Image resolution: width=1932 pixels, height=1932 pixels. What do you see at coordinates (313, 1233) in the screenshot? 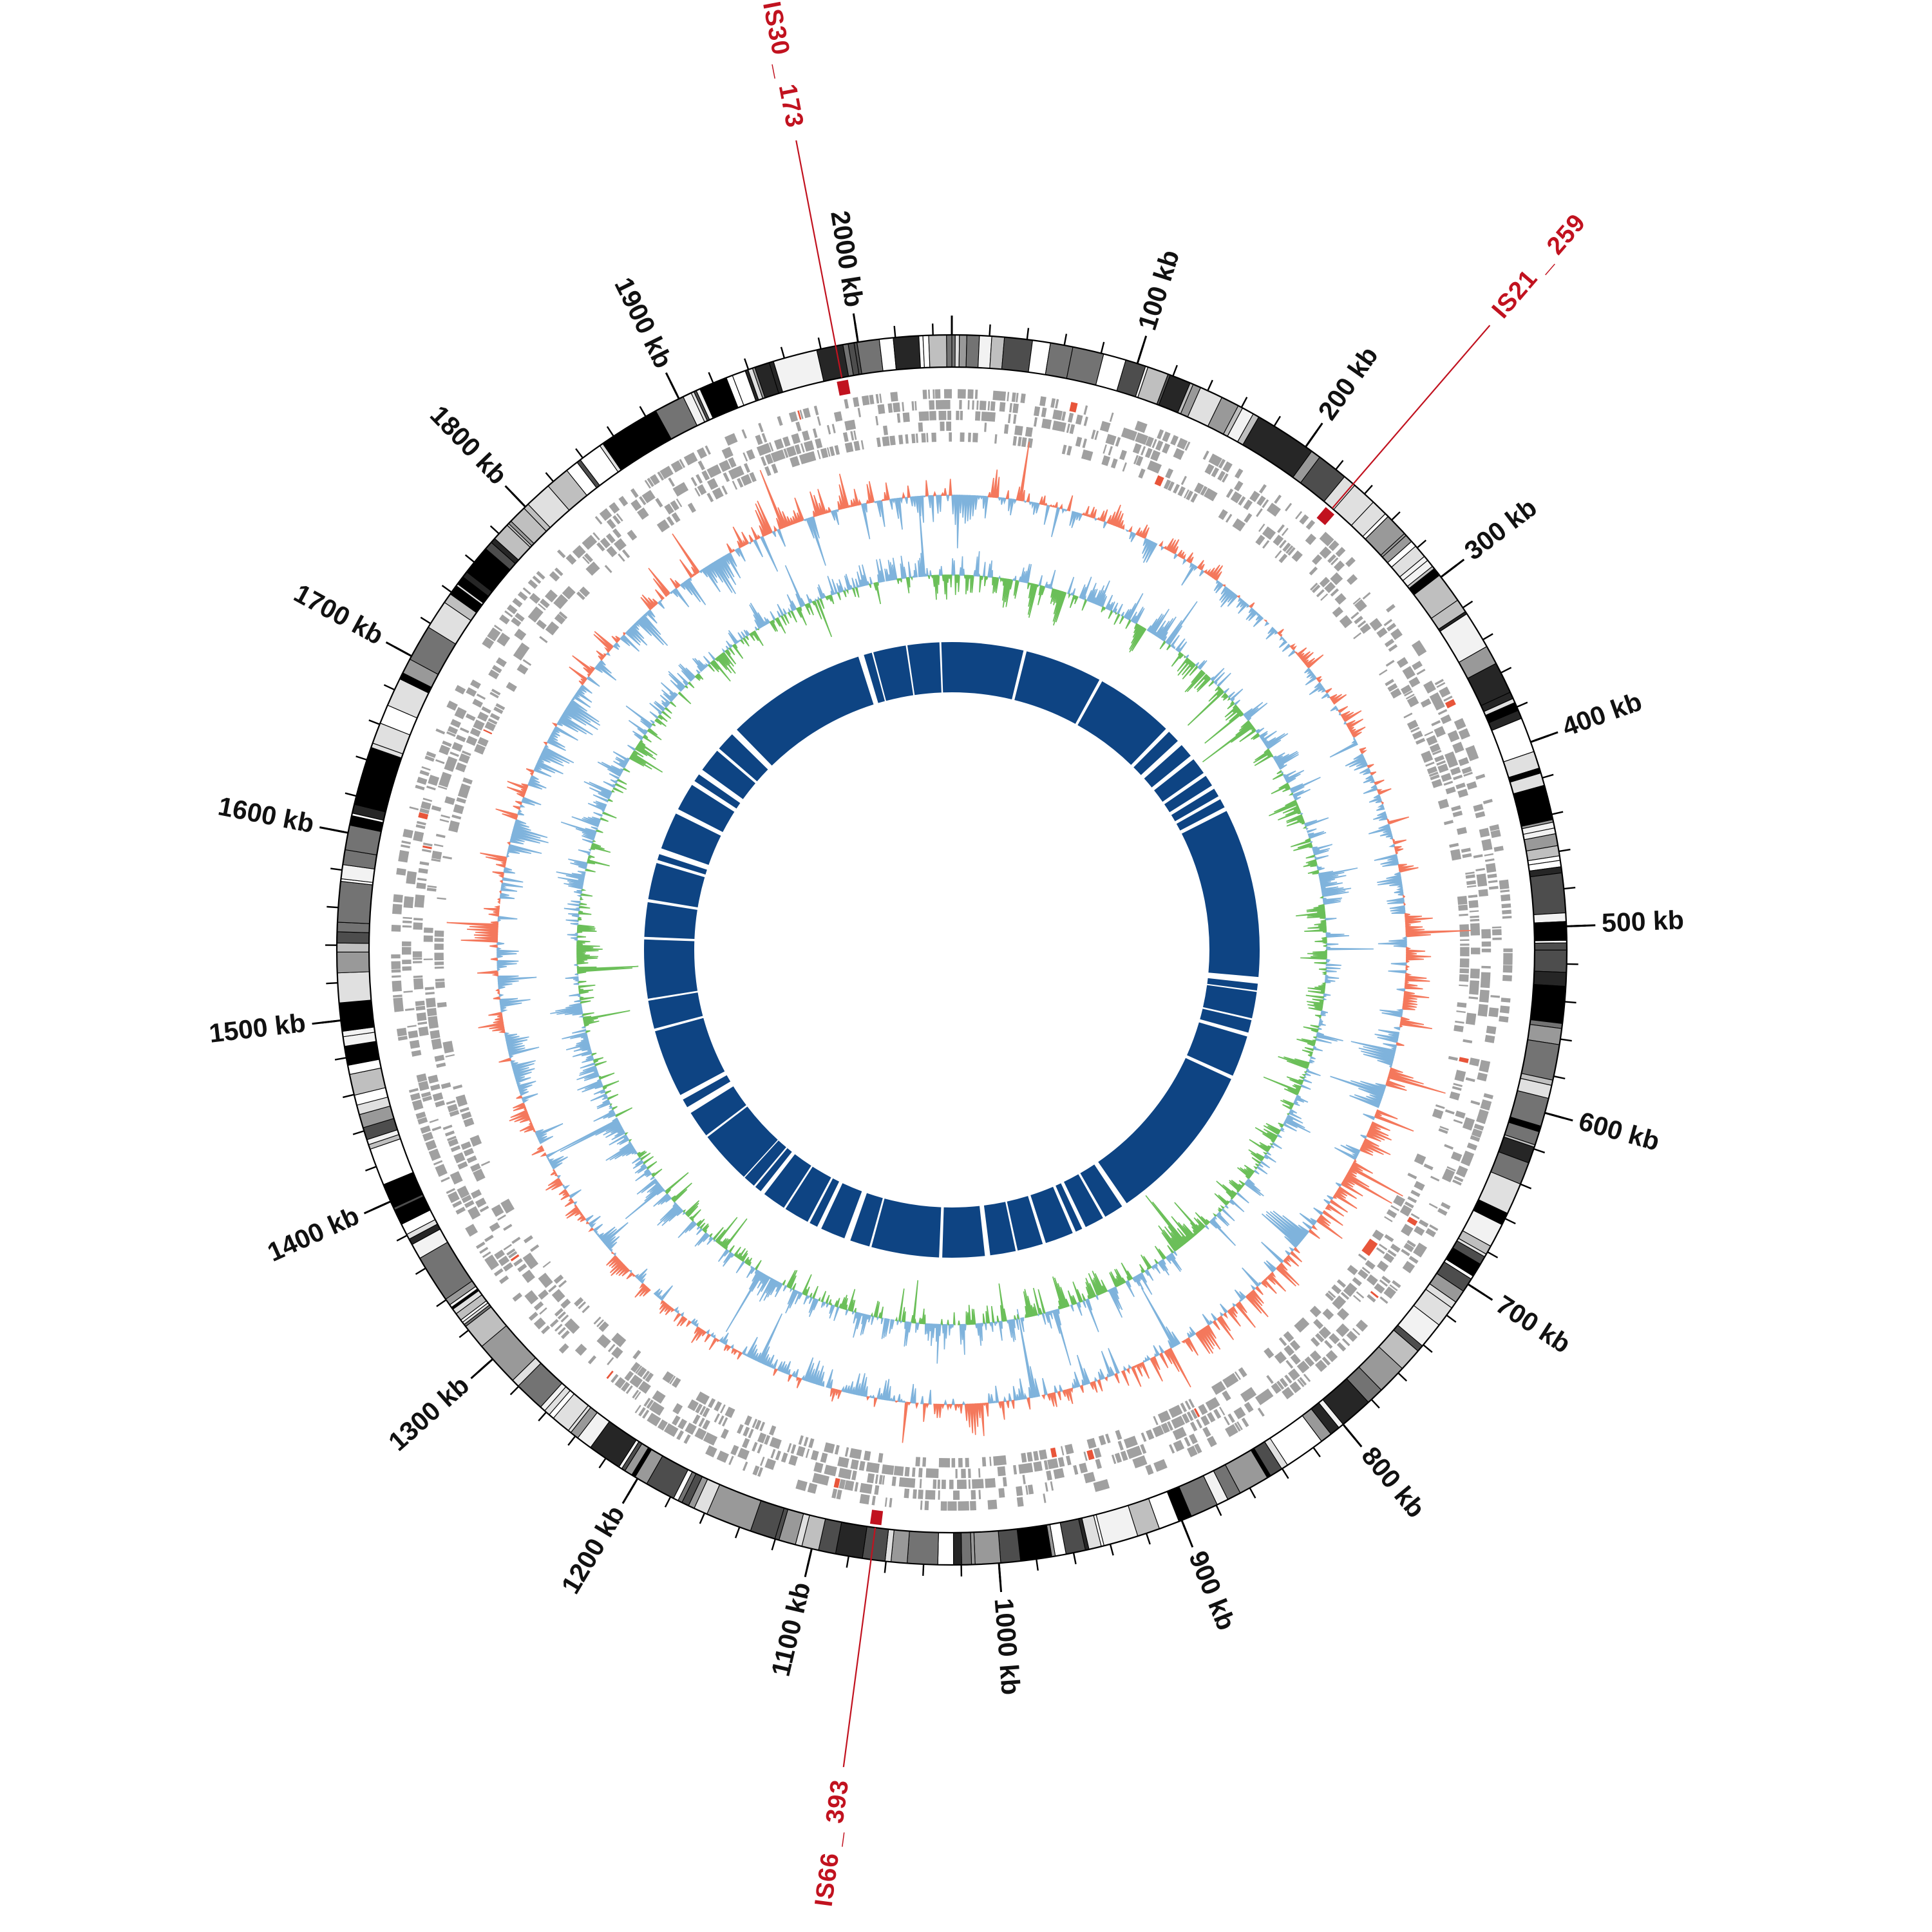
I see `axis-tick-label: 1400 kb` at bounding box center [313, 1233].